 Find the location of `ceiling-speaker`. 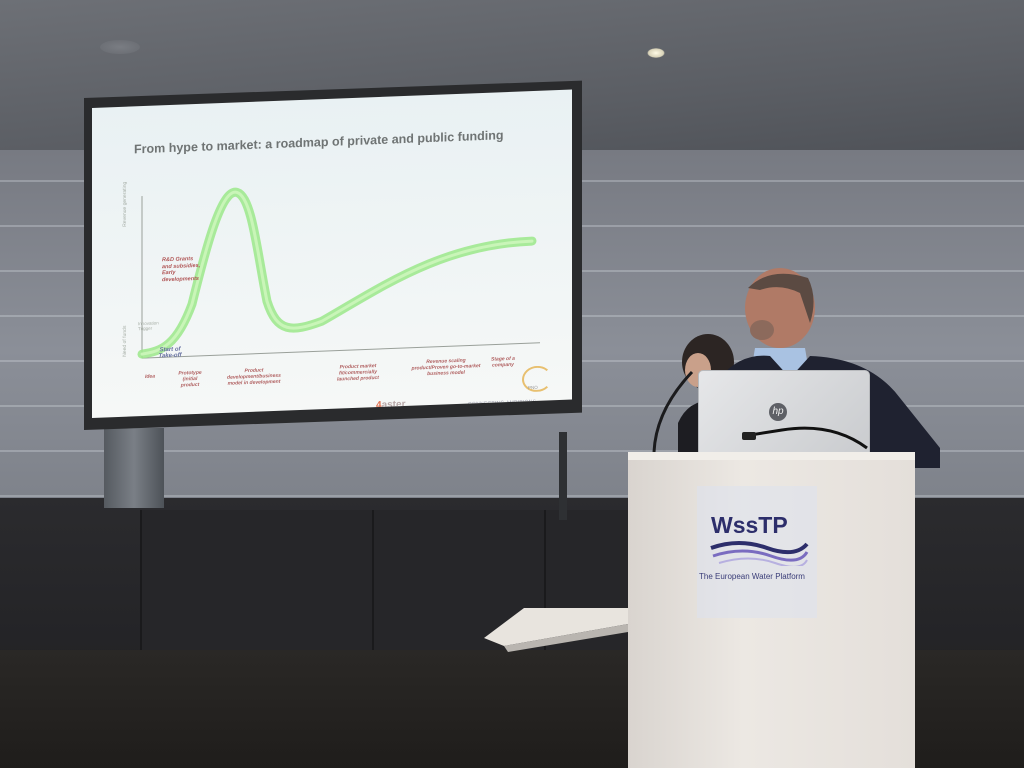

ceiling-speaker is located at coordinates (120, 47).